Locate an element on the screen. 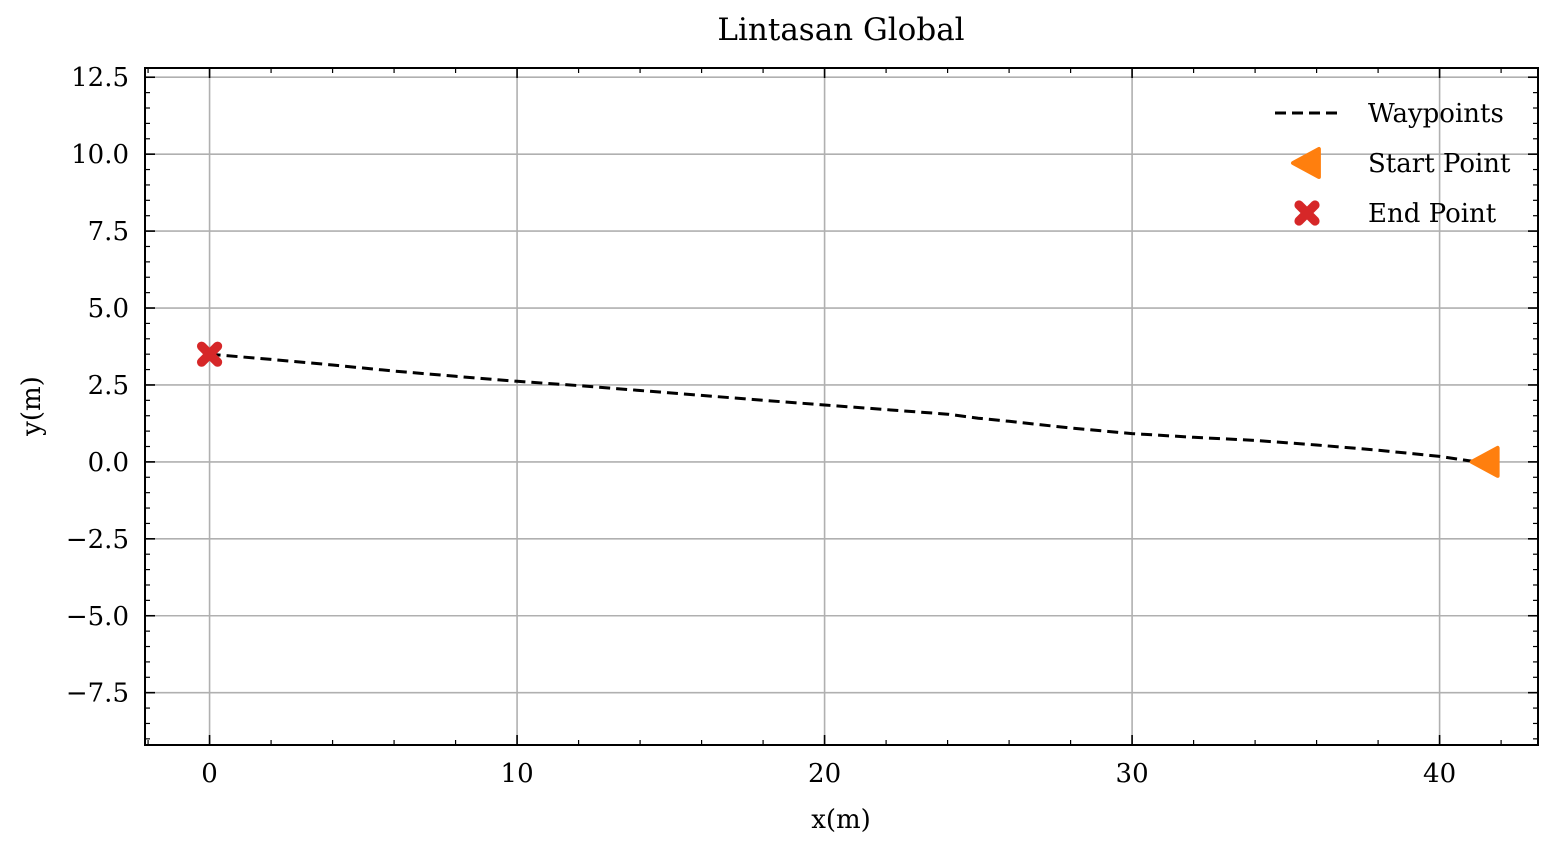  legend-label: End Point is located at coordinates (1432, 214).